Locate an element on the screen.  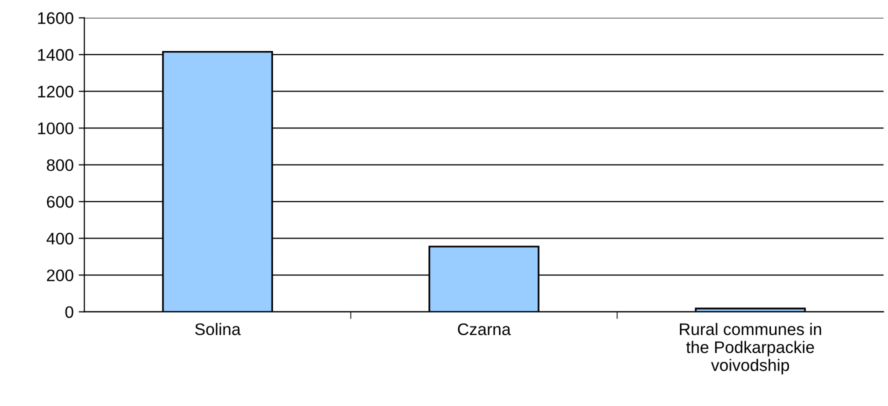
y-tick-label: 1400 is located at coordinates (56, 55).